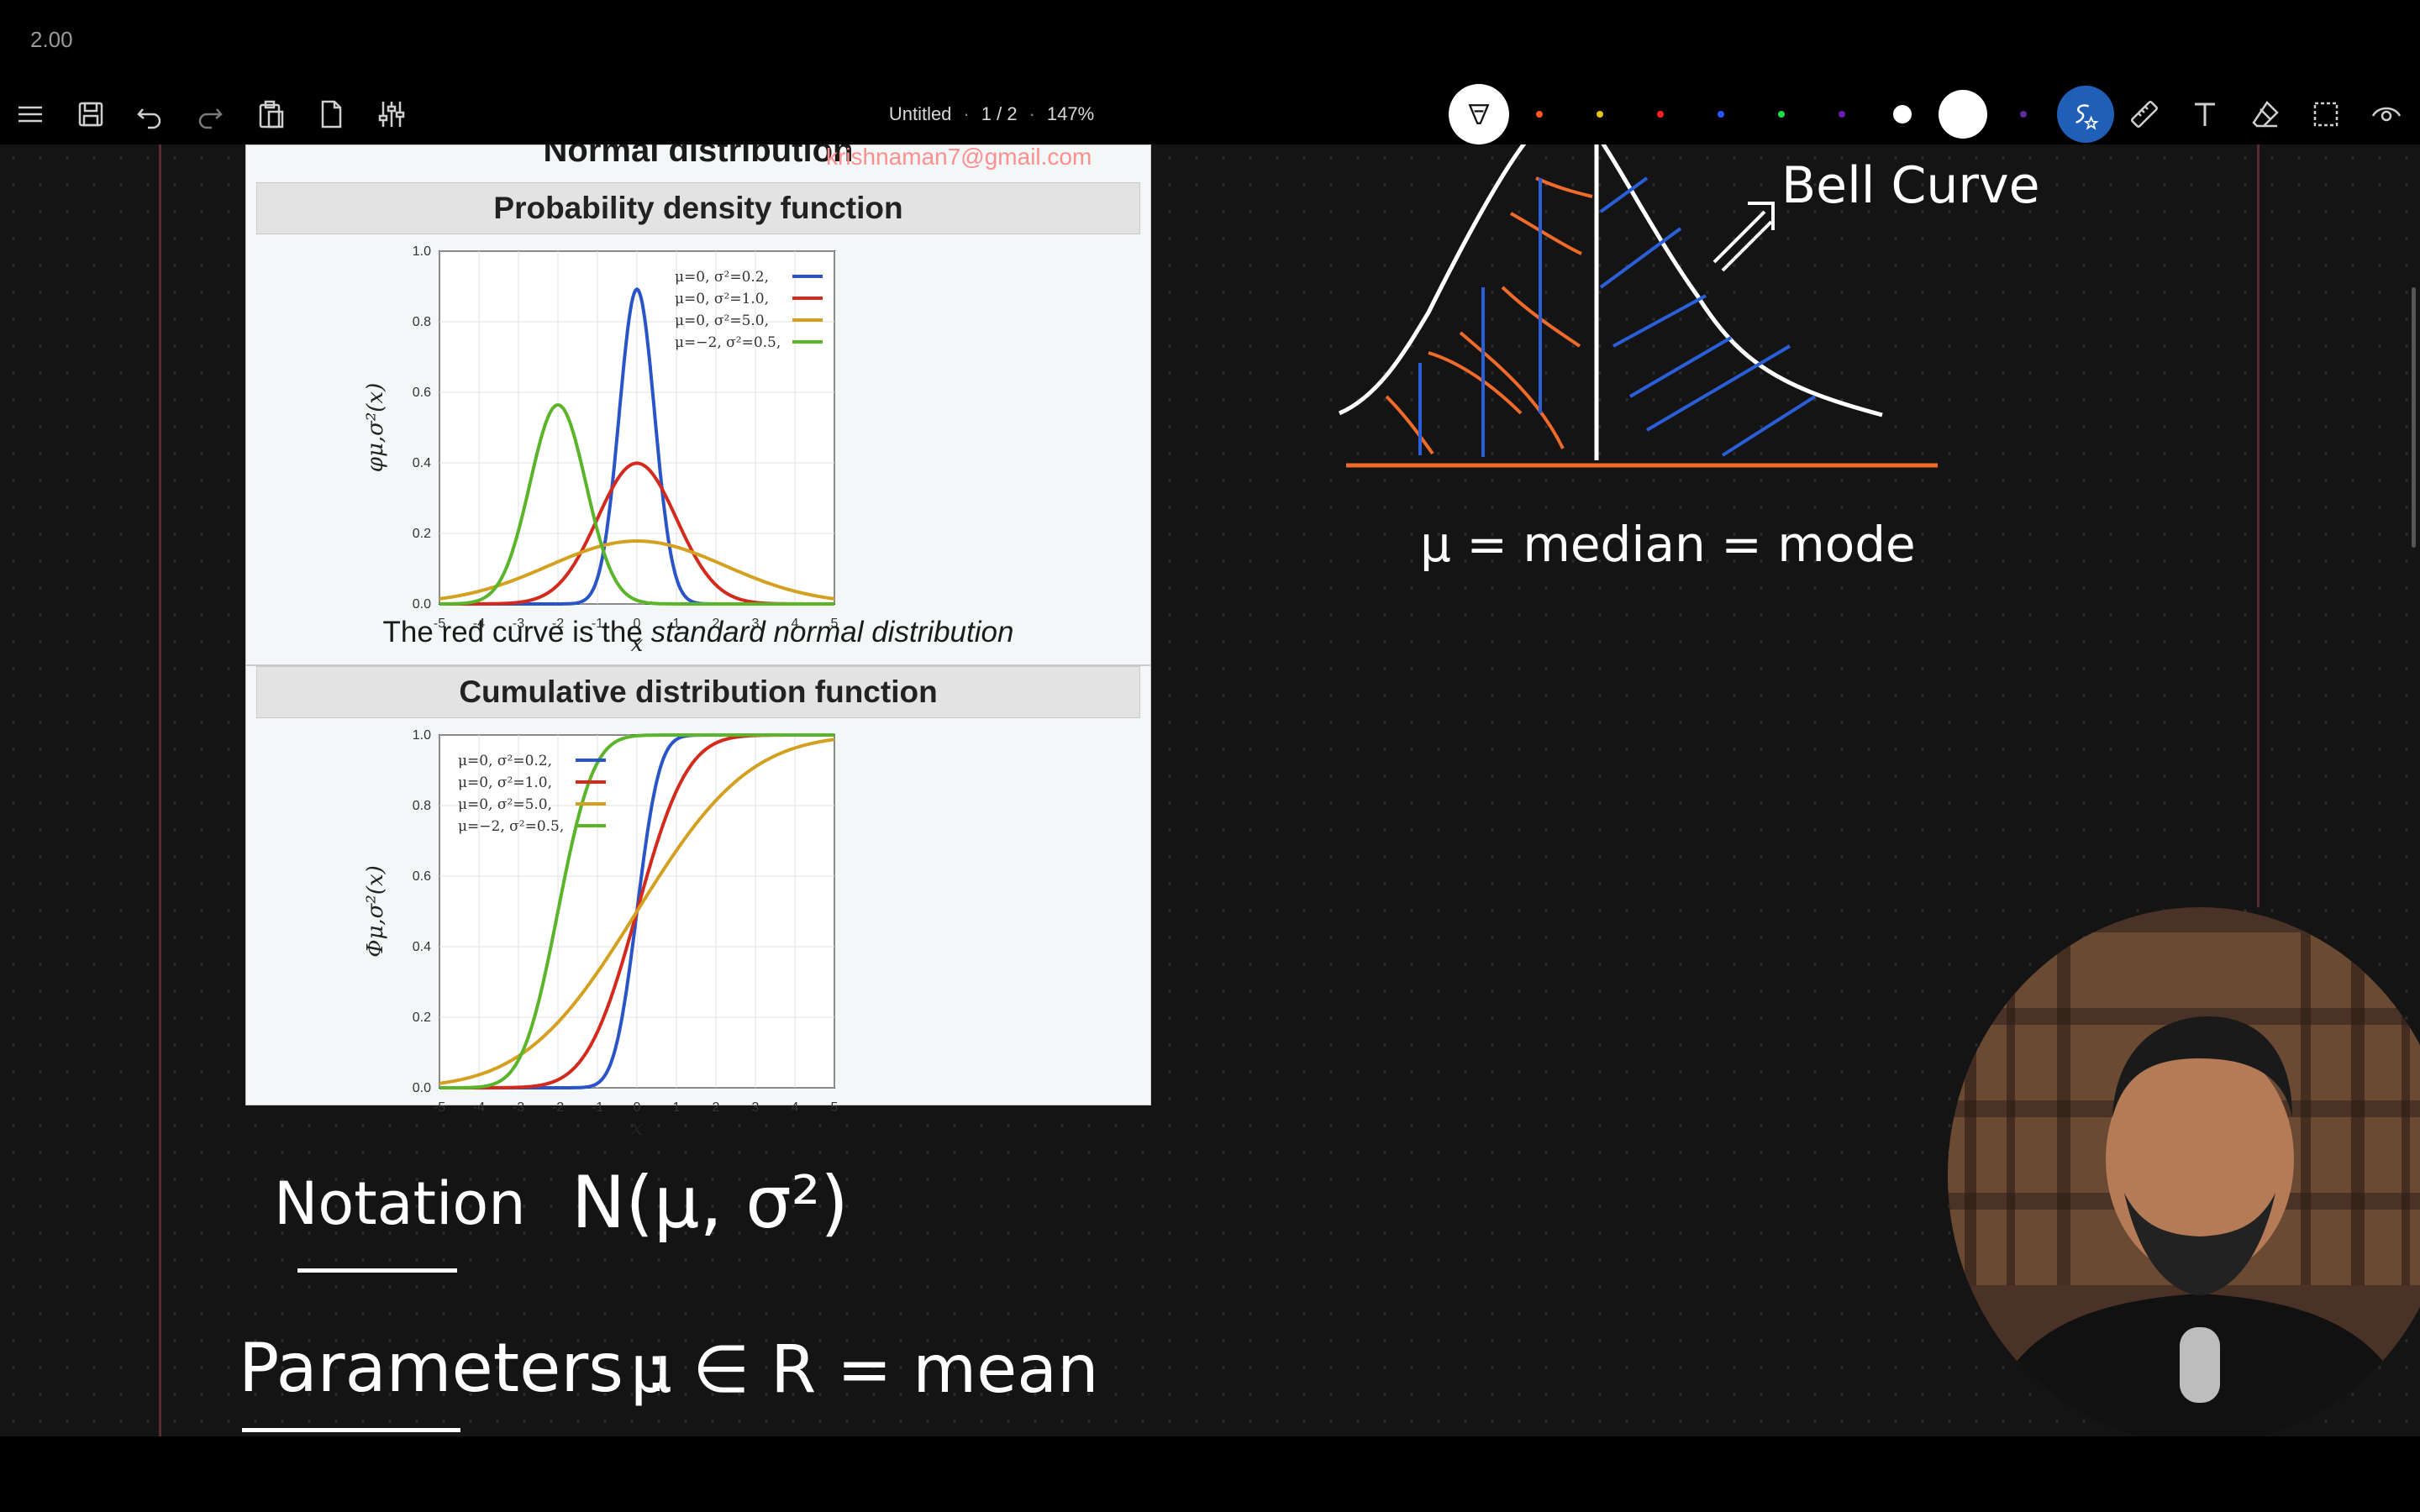 The height and width of the screenshot is (1512, 2420). Describe the element at coordinates (865, 1370) in the screenshot. I see `parameters-value: μ ∈ R = mean` at that location.